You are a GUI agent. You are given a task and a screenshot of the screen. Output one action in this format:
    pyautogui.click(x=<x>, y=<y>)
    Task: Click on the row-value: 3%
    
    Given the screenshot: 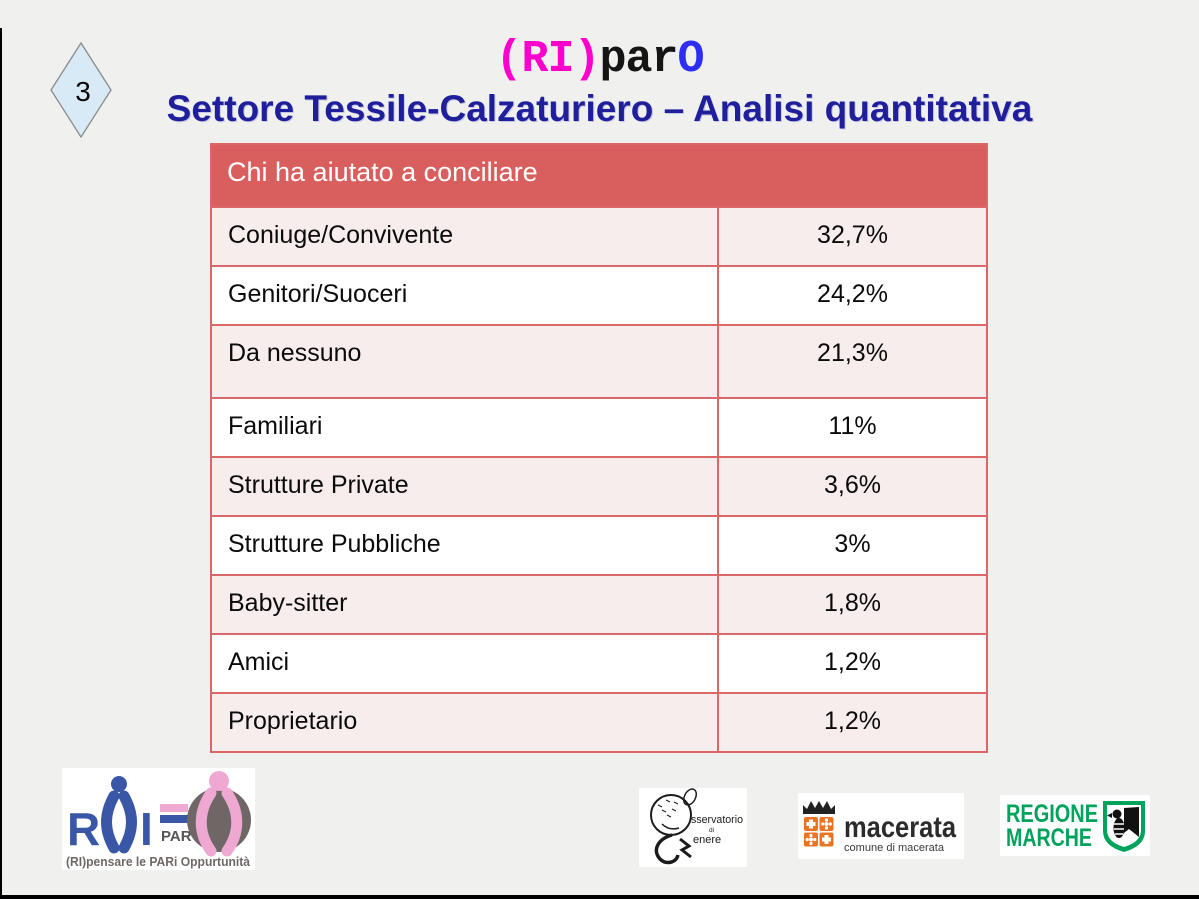 What is the action you would take?
    pyautogui.click(x=852, y=544)
    